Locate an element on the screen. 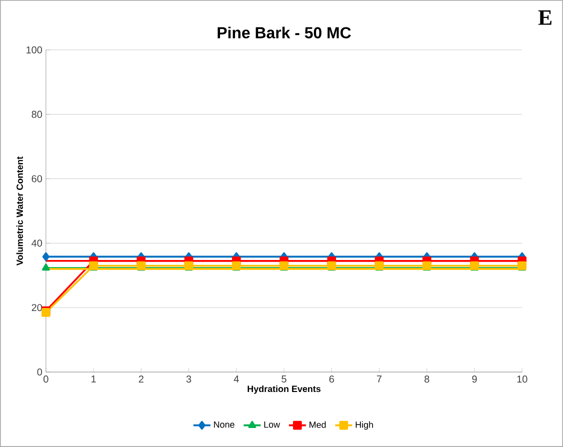 The image size is (563, 447). y-tick-label: 20 is located at coordinates (37, 308).